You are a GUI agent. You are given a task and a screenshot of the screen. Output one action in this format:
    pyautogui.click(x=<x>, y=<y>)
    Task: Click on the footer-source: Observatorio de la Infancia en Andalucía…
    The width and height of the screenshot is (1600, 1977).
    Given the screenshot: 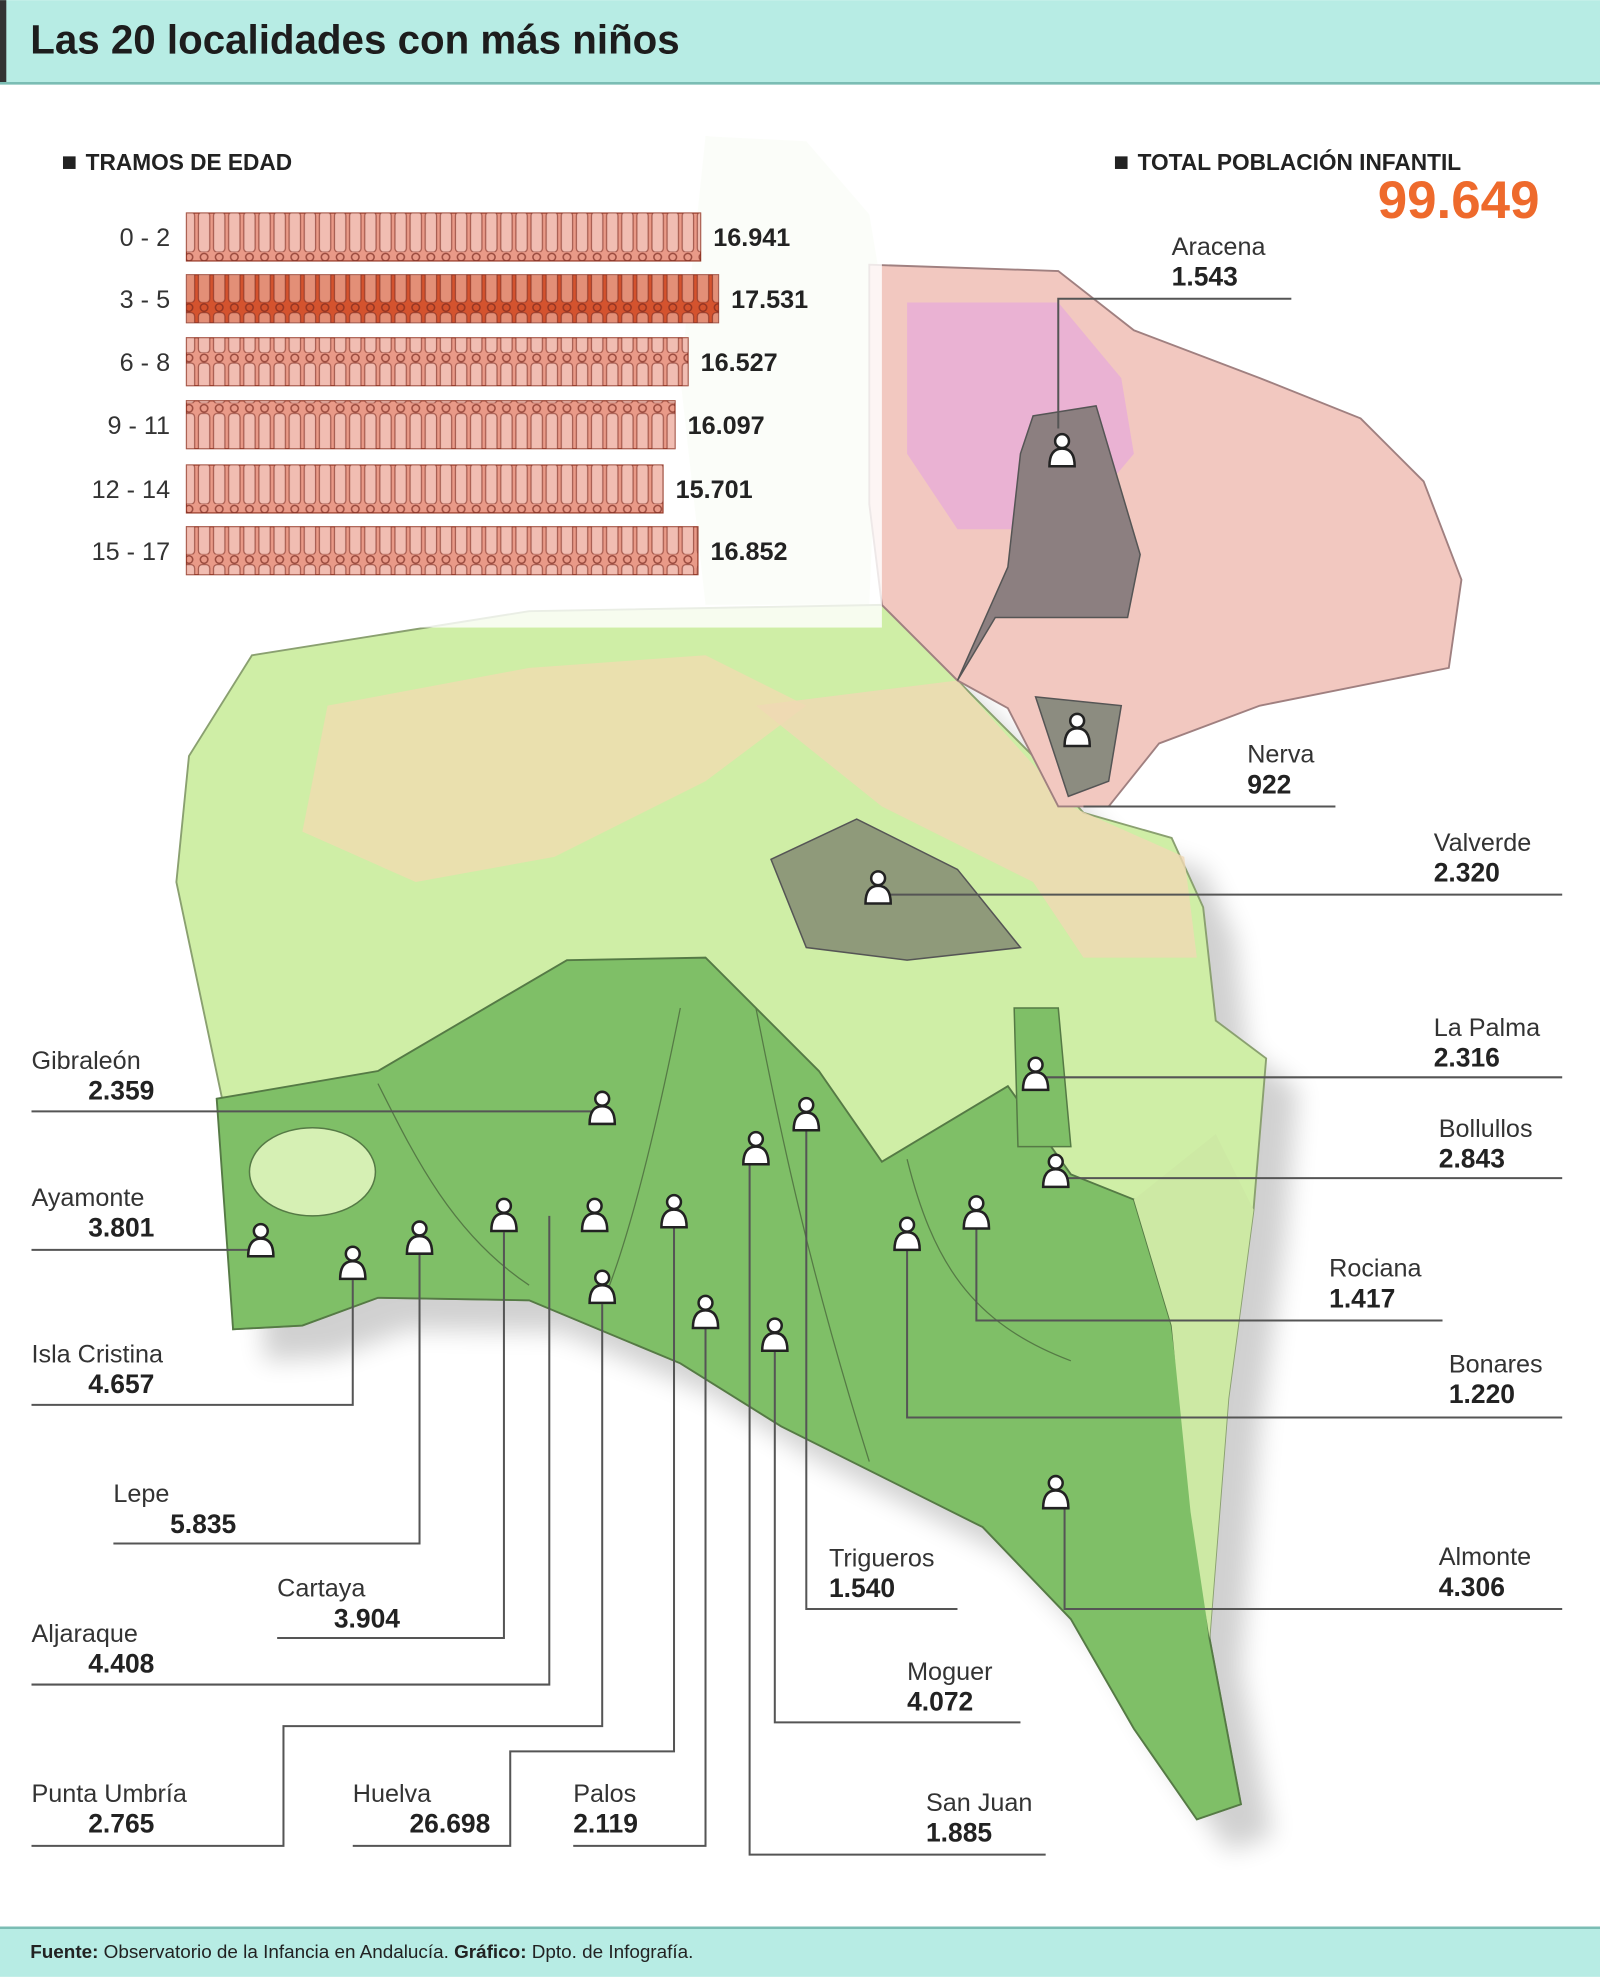 What is the action you would take?
    pyautogui.click(x=276, y=1952)
    